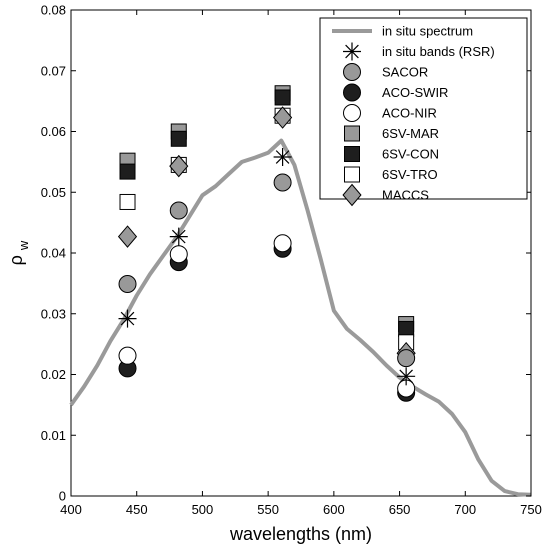  What do you see at coordinates (352, 174) in the screenshot?
I see `legend-marker-6sv-tro` at bounding box center [352, 174].